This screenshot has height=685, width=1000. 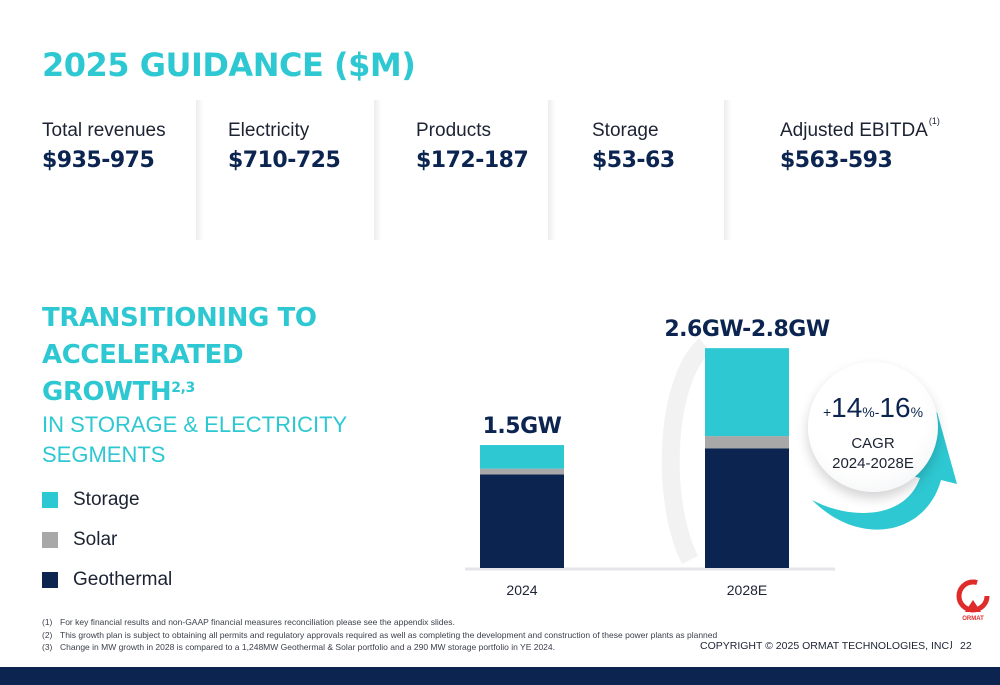 What do you see at coordinates (522, 471) in the screenshot?
I see `bar-solar-2024` at bounding box center [522, 471].